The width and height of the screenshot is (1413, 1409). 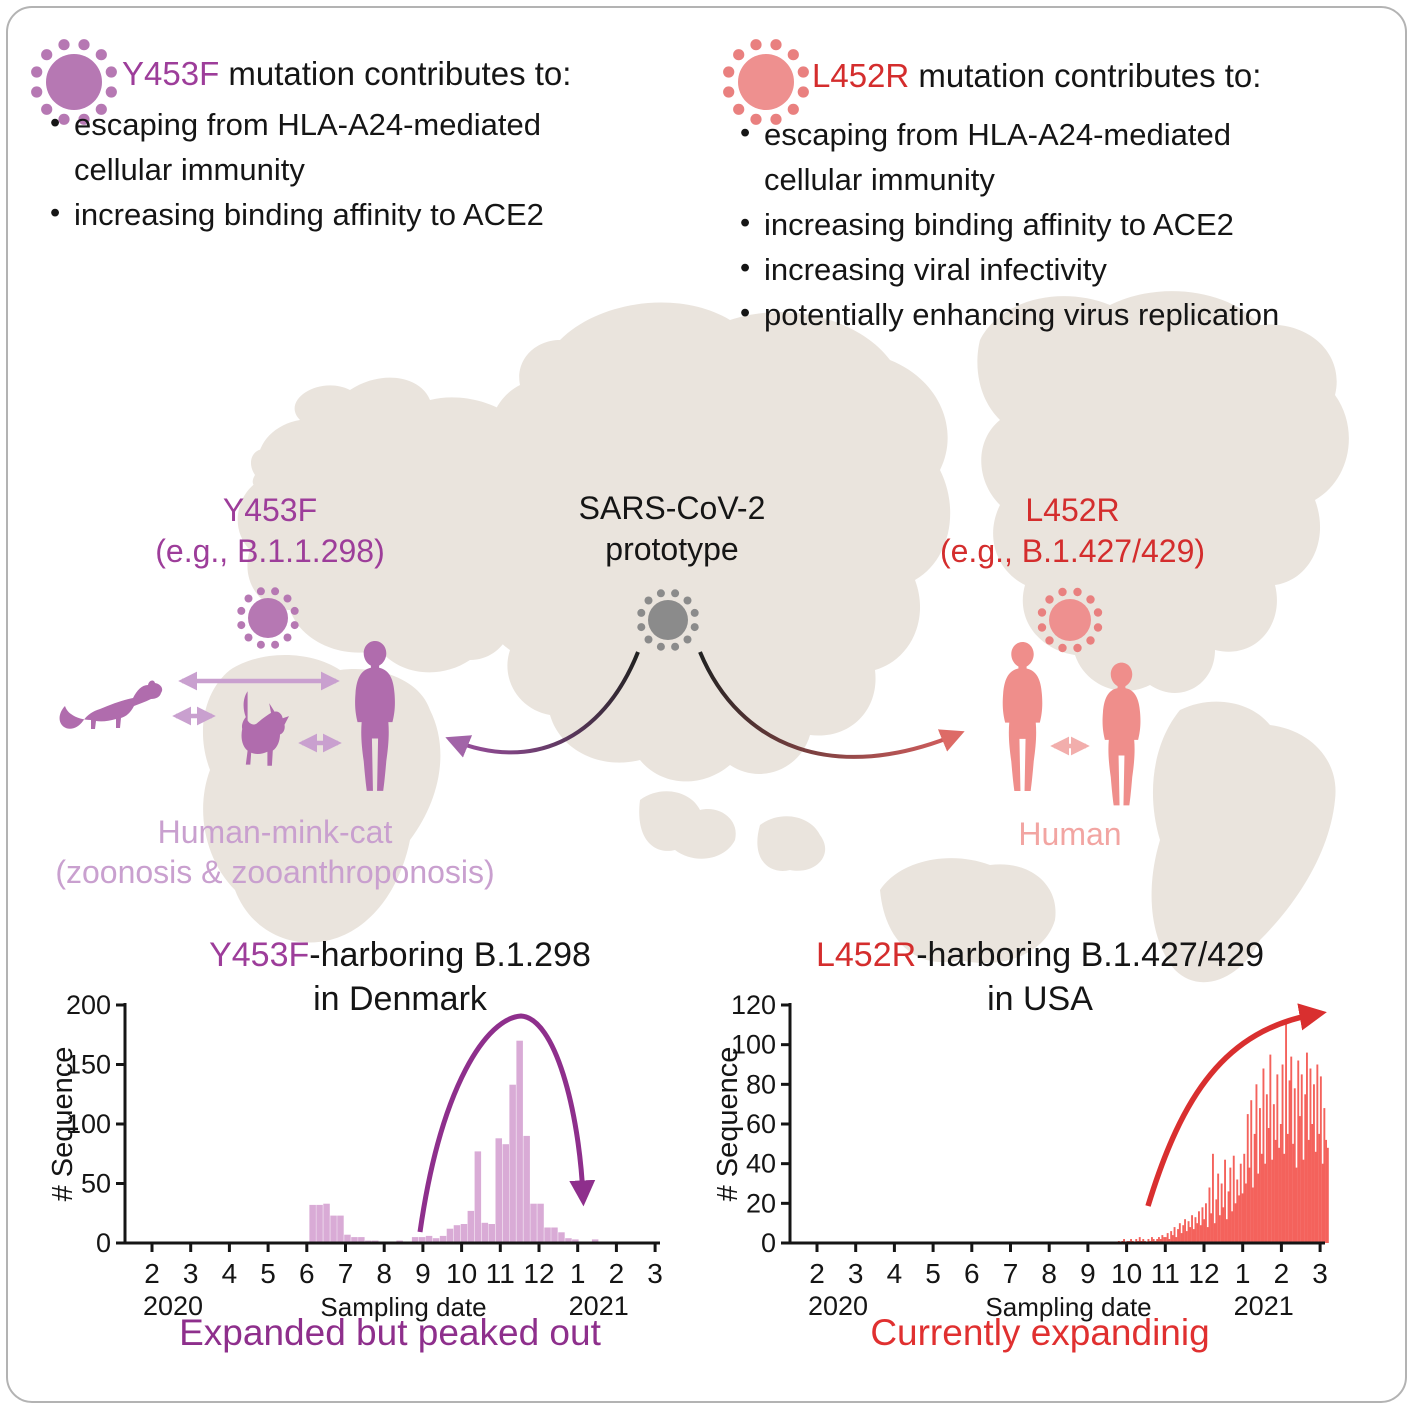 What do you see at coordinates (1070, 620) in the screenshot?
I see `l452r-map-virus-icon` at bounding box center [1070, 620].